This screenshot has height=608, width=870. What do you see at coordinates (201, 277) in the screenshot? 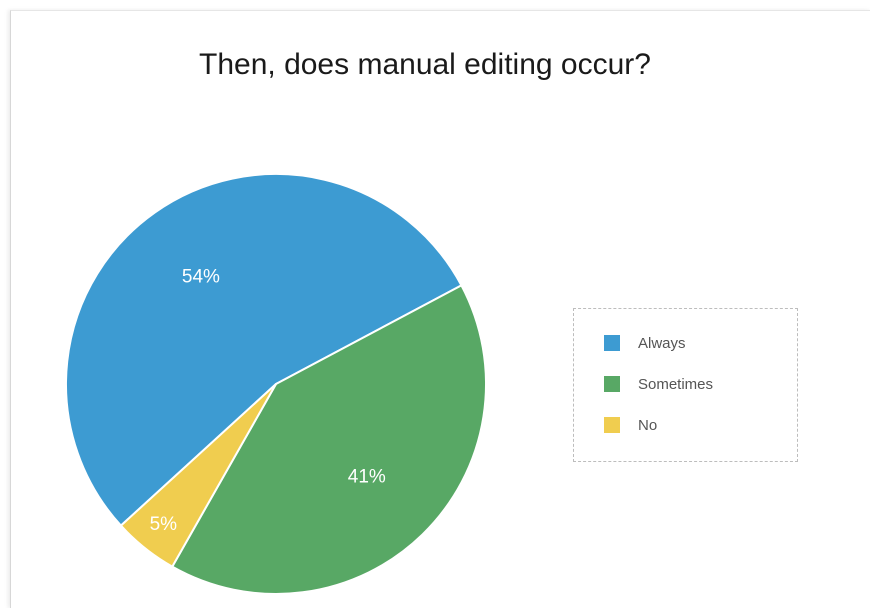
I see `pie-label-always: 54%` at bounding box center [201, 277].